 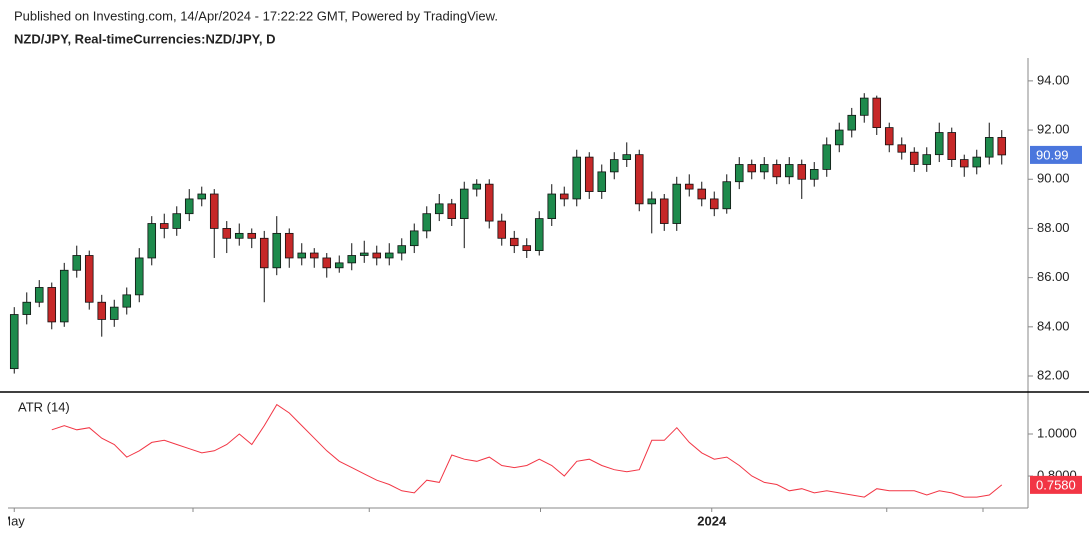 What do you see at coordinates (145, 38) in the screenshot?
I see `chart-title: NZD/JPY, Real-timeCurrencies:NZD/JPY, D` at bounding box center [145, 38].